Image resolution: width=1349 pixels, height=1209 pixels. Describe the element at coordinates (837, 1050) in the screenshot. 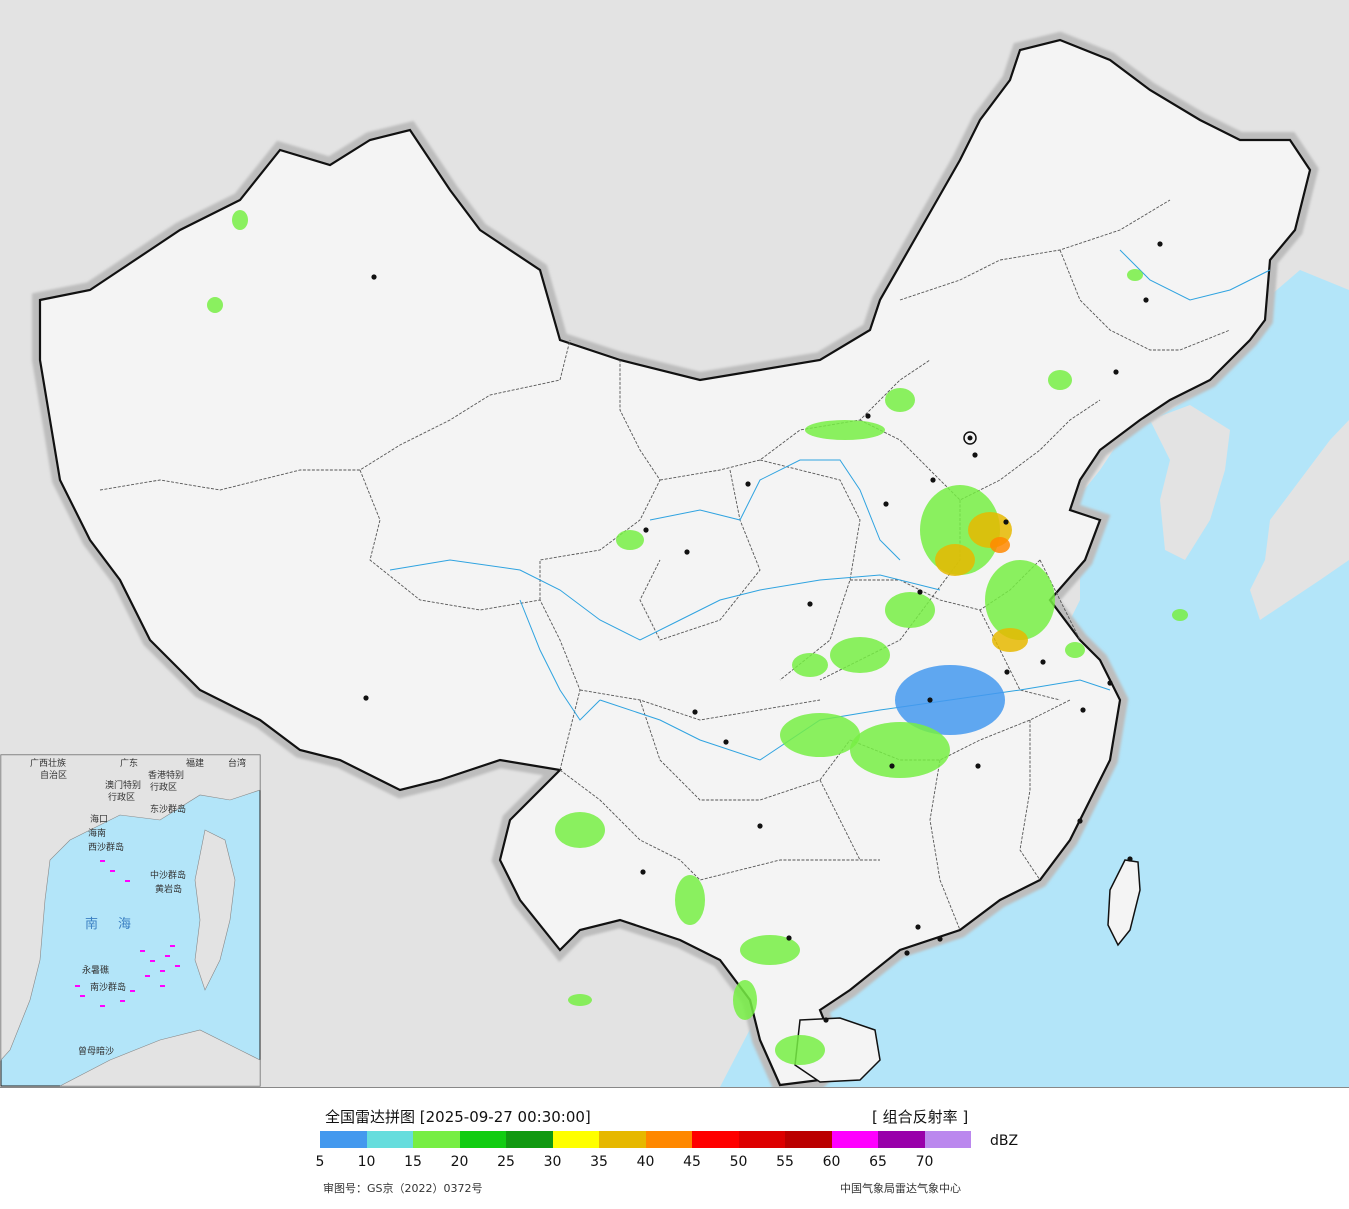

I see `hainan-island` at that location.